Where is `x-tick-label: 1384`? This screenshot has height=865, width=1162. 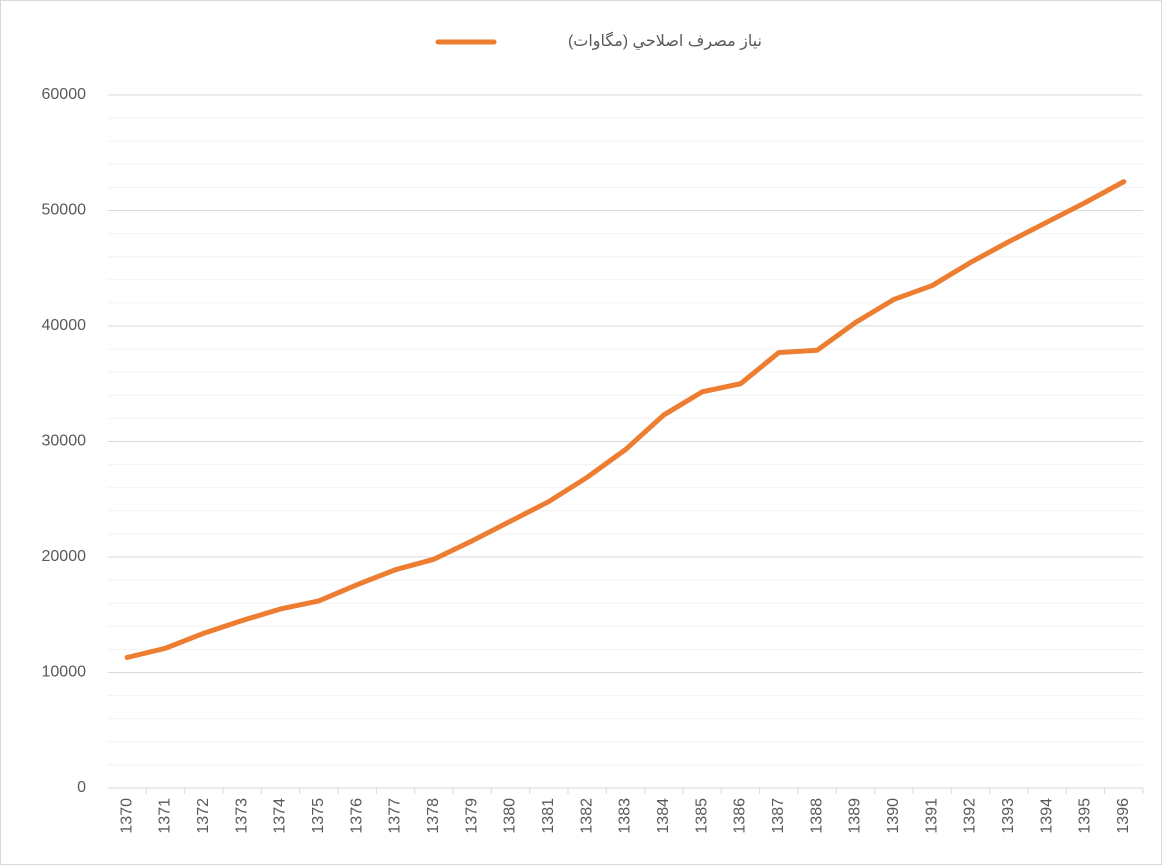
x-tick-label: 1384 is located at coordinates (663, 816).